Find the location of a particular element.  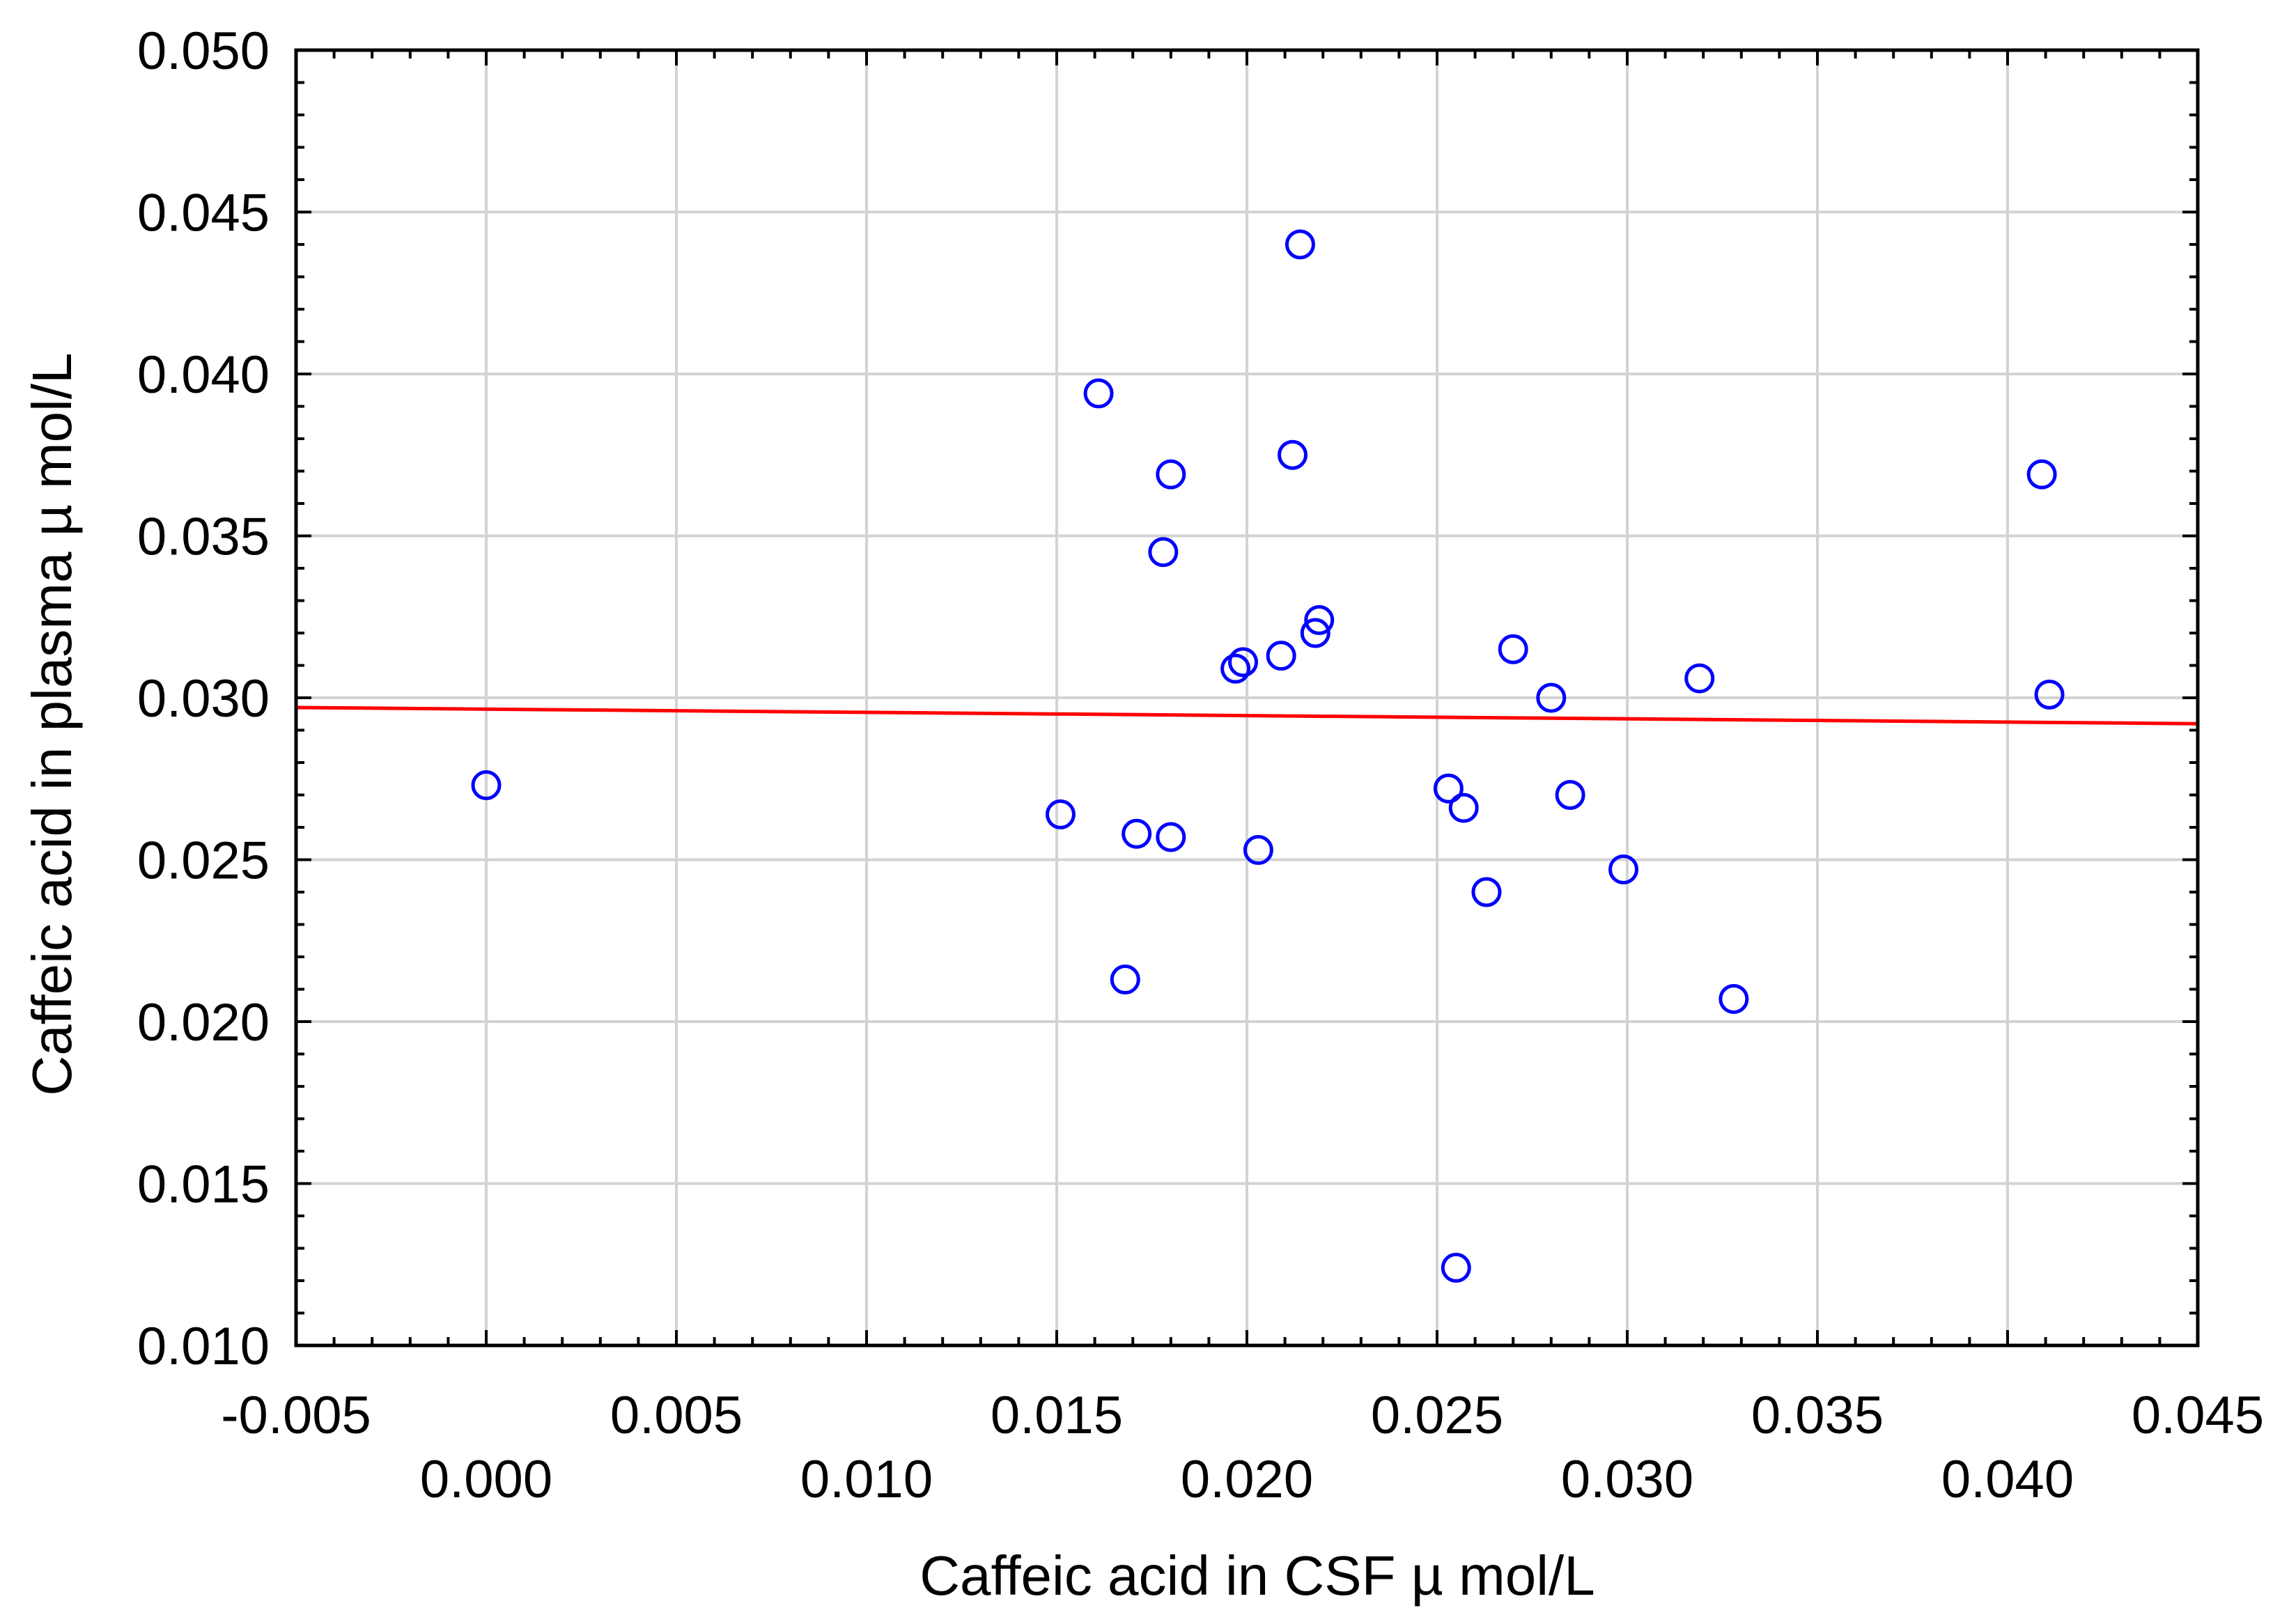

y-tick-label: 0.045 is located at coordinates (203, 214).